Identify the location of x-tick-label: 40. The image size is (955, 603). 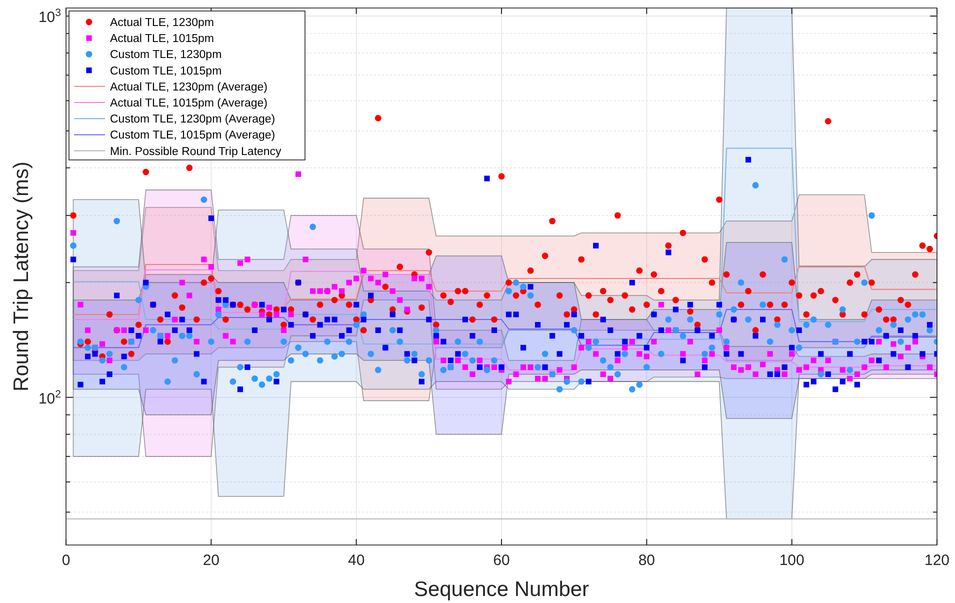
(356, 560).